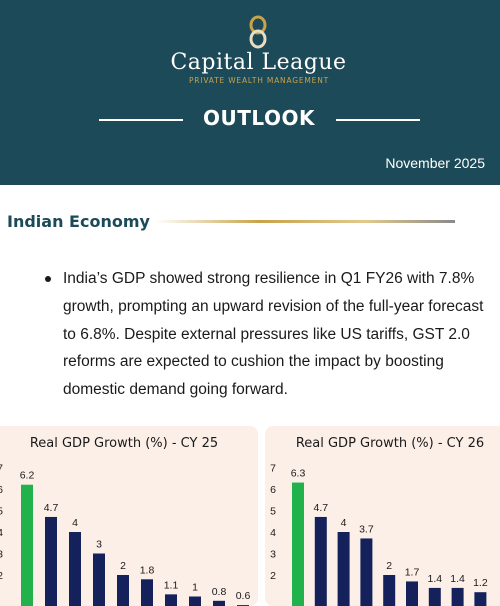  Describe the element at coordinates (250, 62) in the screenshot. I see `brand-name: Capital League` at that location.